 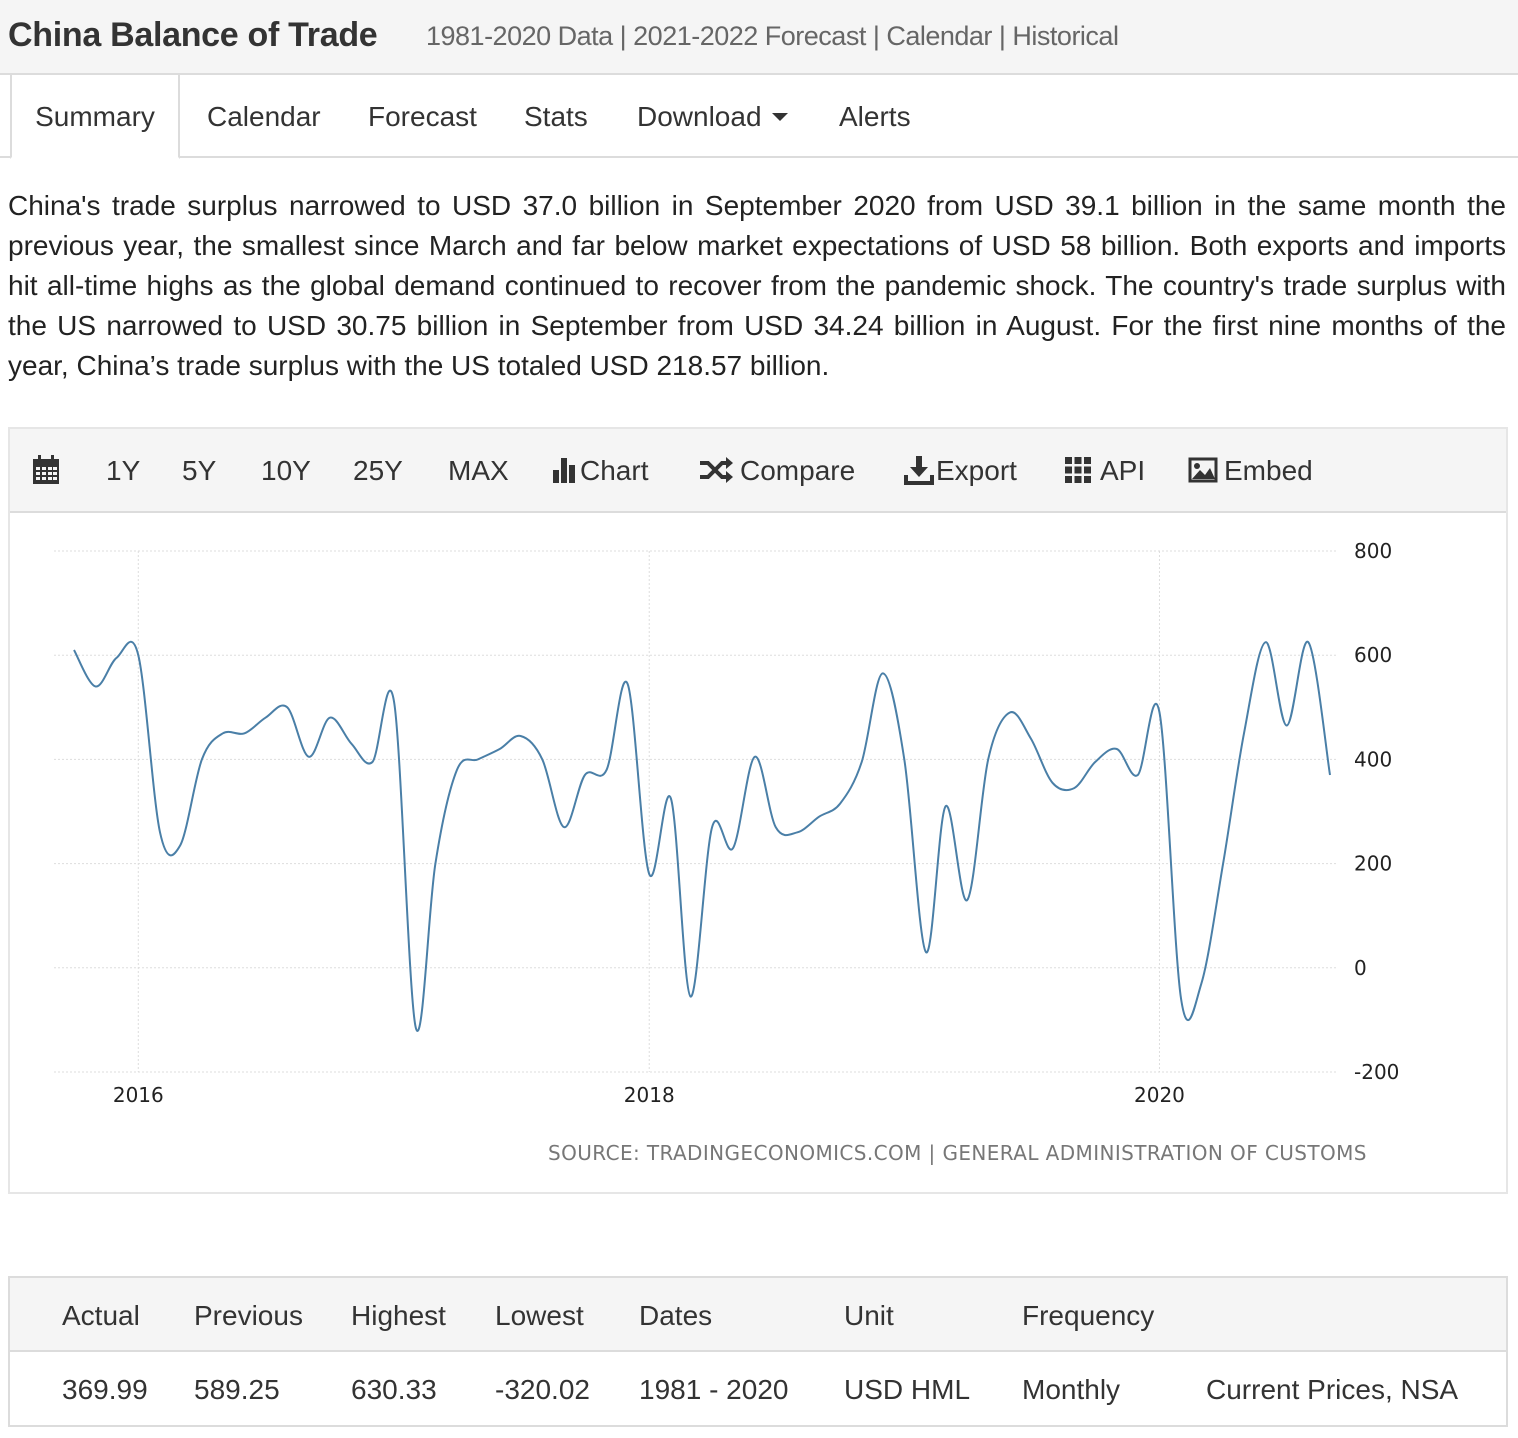 What do you see at coordinates (478, 470) in the screenshot?
I see `range-max-button: MAX` at bounding box center [478, 470].